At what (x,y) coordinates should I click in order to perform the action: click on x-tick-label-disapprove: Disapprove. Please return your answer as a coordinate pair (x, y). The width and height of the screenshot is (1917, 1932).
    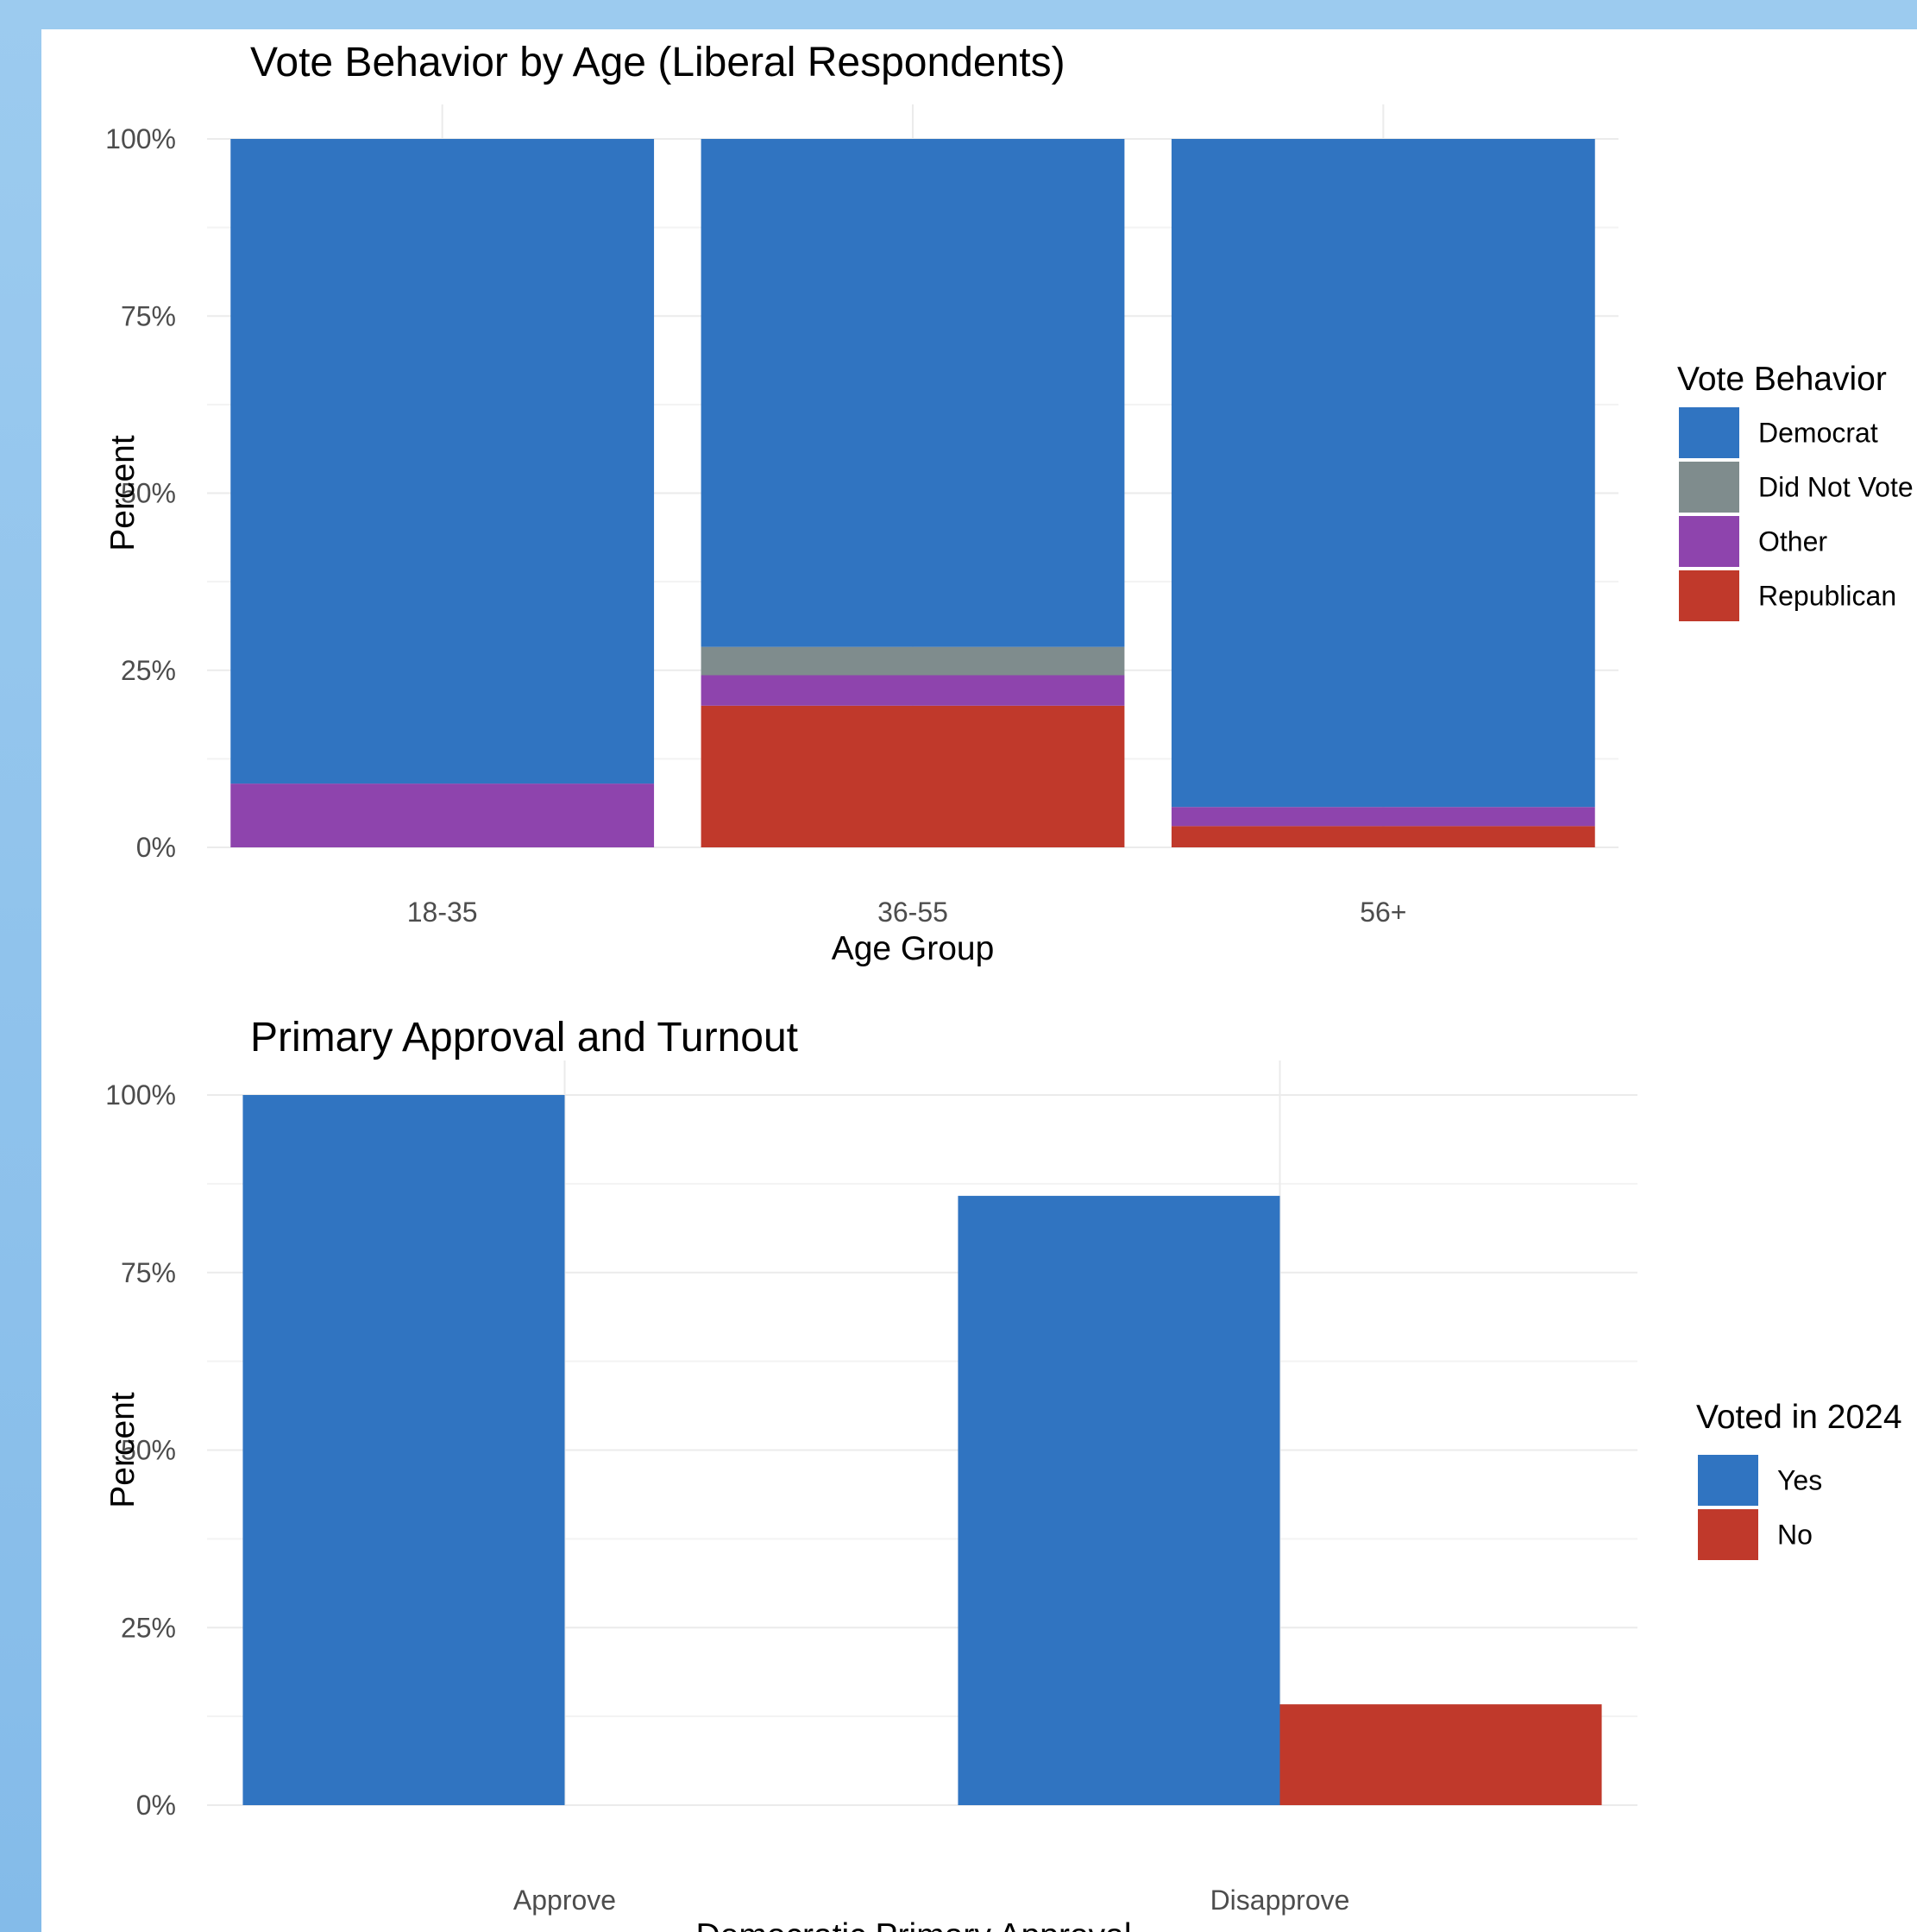
    Looking at the image, I should click on (1280, 1901).